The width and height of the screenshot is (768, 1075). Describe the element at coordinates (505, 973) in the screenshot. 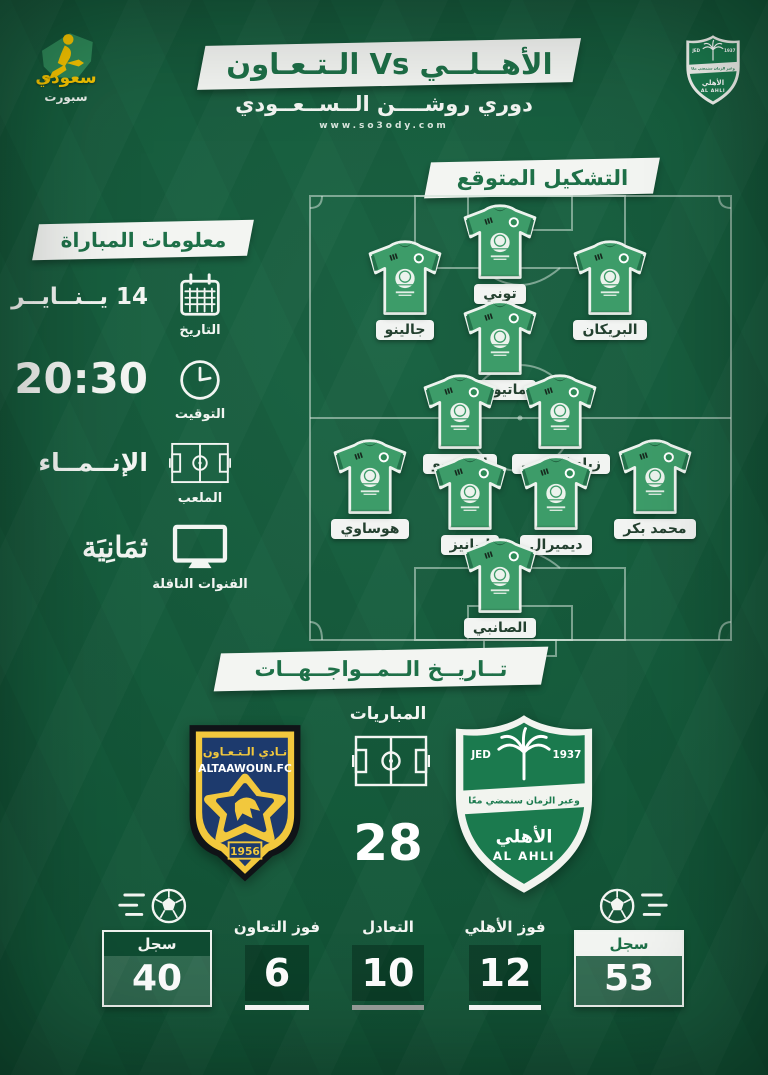

I see `stat-value: 12` at that location.